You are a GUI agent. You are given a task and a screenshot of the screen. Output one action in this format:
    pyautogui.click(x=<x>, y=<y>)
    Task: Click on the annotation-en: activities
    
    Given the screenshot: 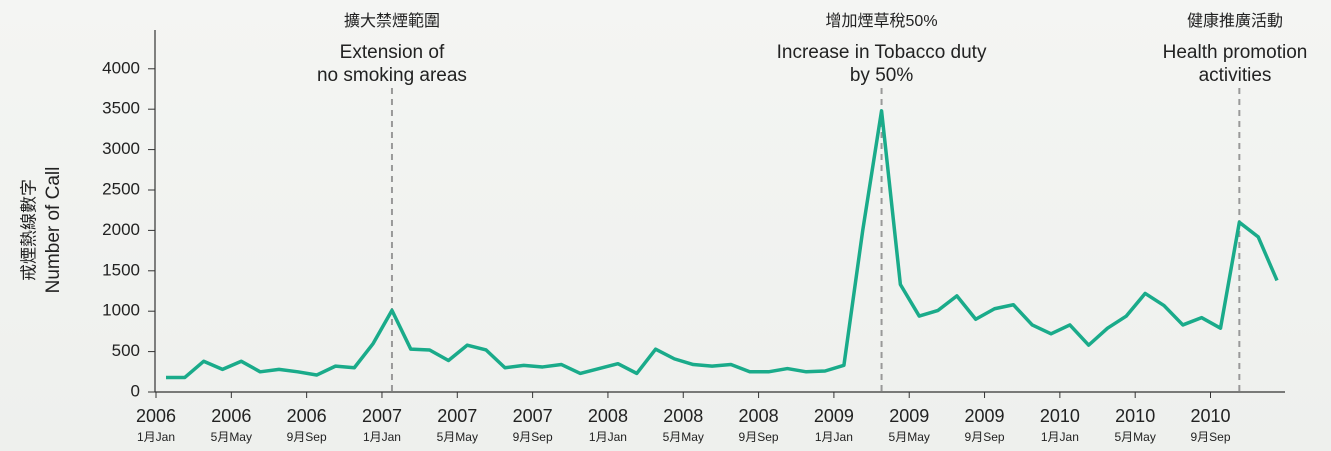 What is the action you would take?
    pyautogui.click(x=1235, y=75)
    